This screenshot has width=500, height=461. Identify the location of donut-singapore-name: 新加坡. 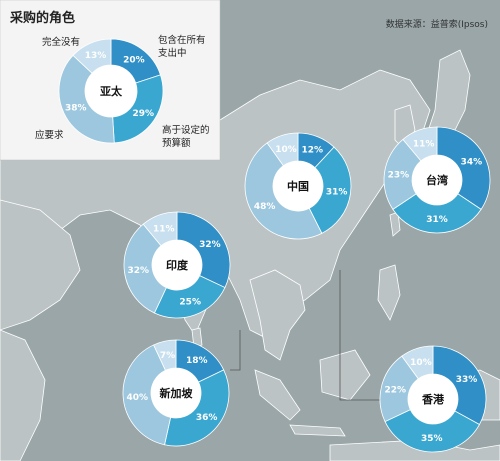
(177, 393).